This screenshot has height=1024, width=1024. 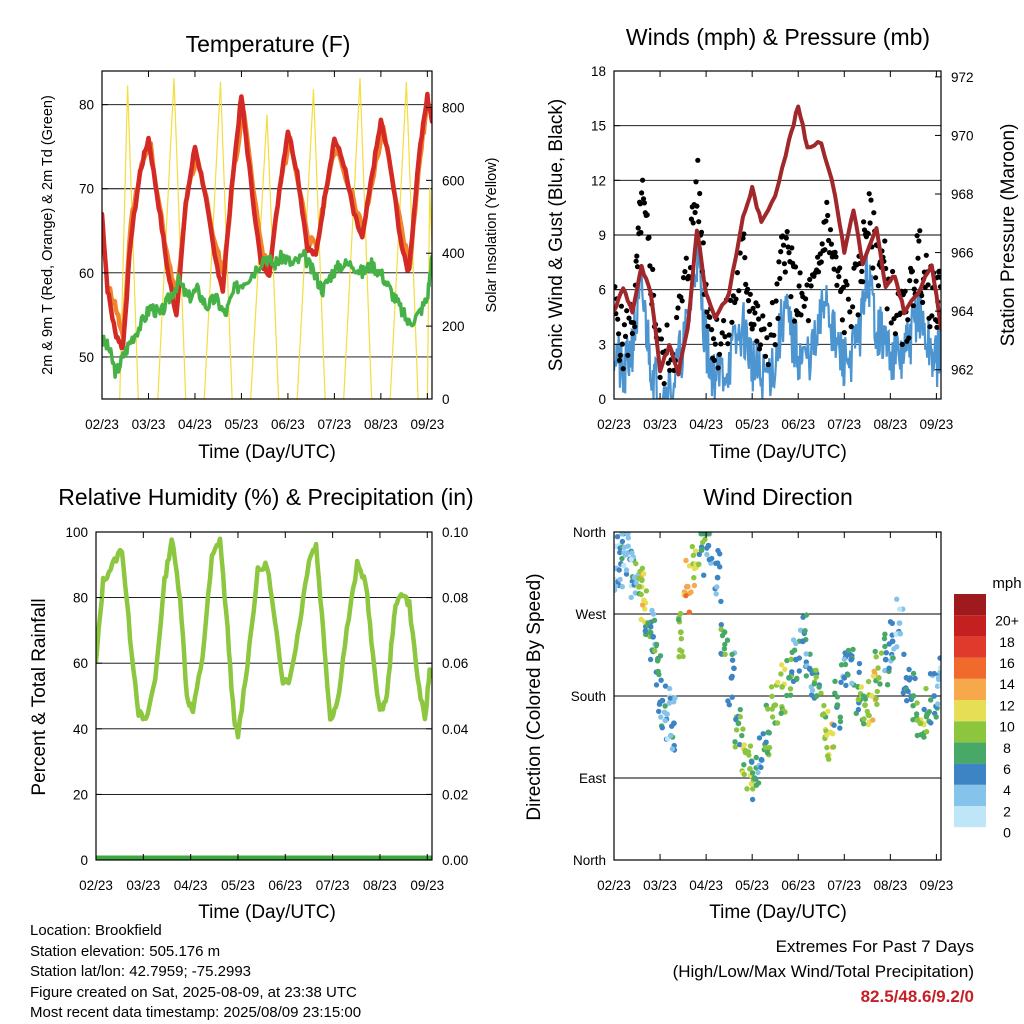 I want to click on x-tick-label: 05/23, so click(x=238, y=885).